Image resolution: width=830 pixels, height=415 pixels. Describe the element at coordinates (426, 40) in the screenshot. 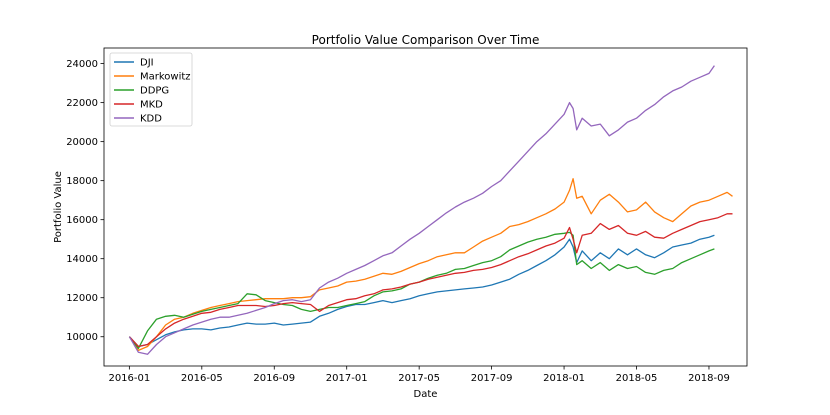

I see `chart-title: Portfolio Value Comparison Over Time` at that location.